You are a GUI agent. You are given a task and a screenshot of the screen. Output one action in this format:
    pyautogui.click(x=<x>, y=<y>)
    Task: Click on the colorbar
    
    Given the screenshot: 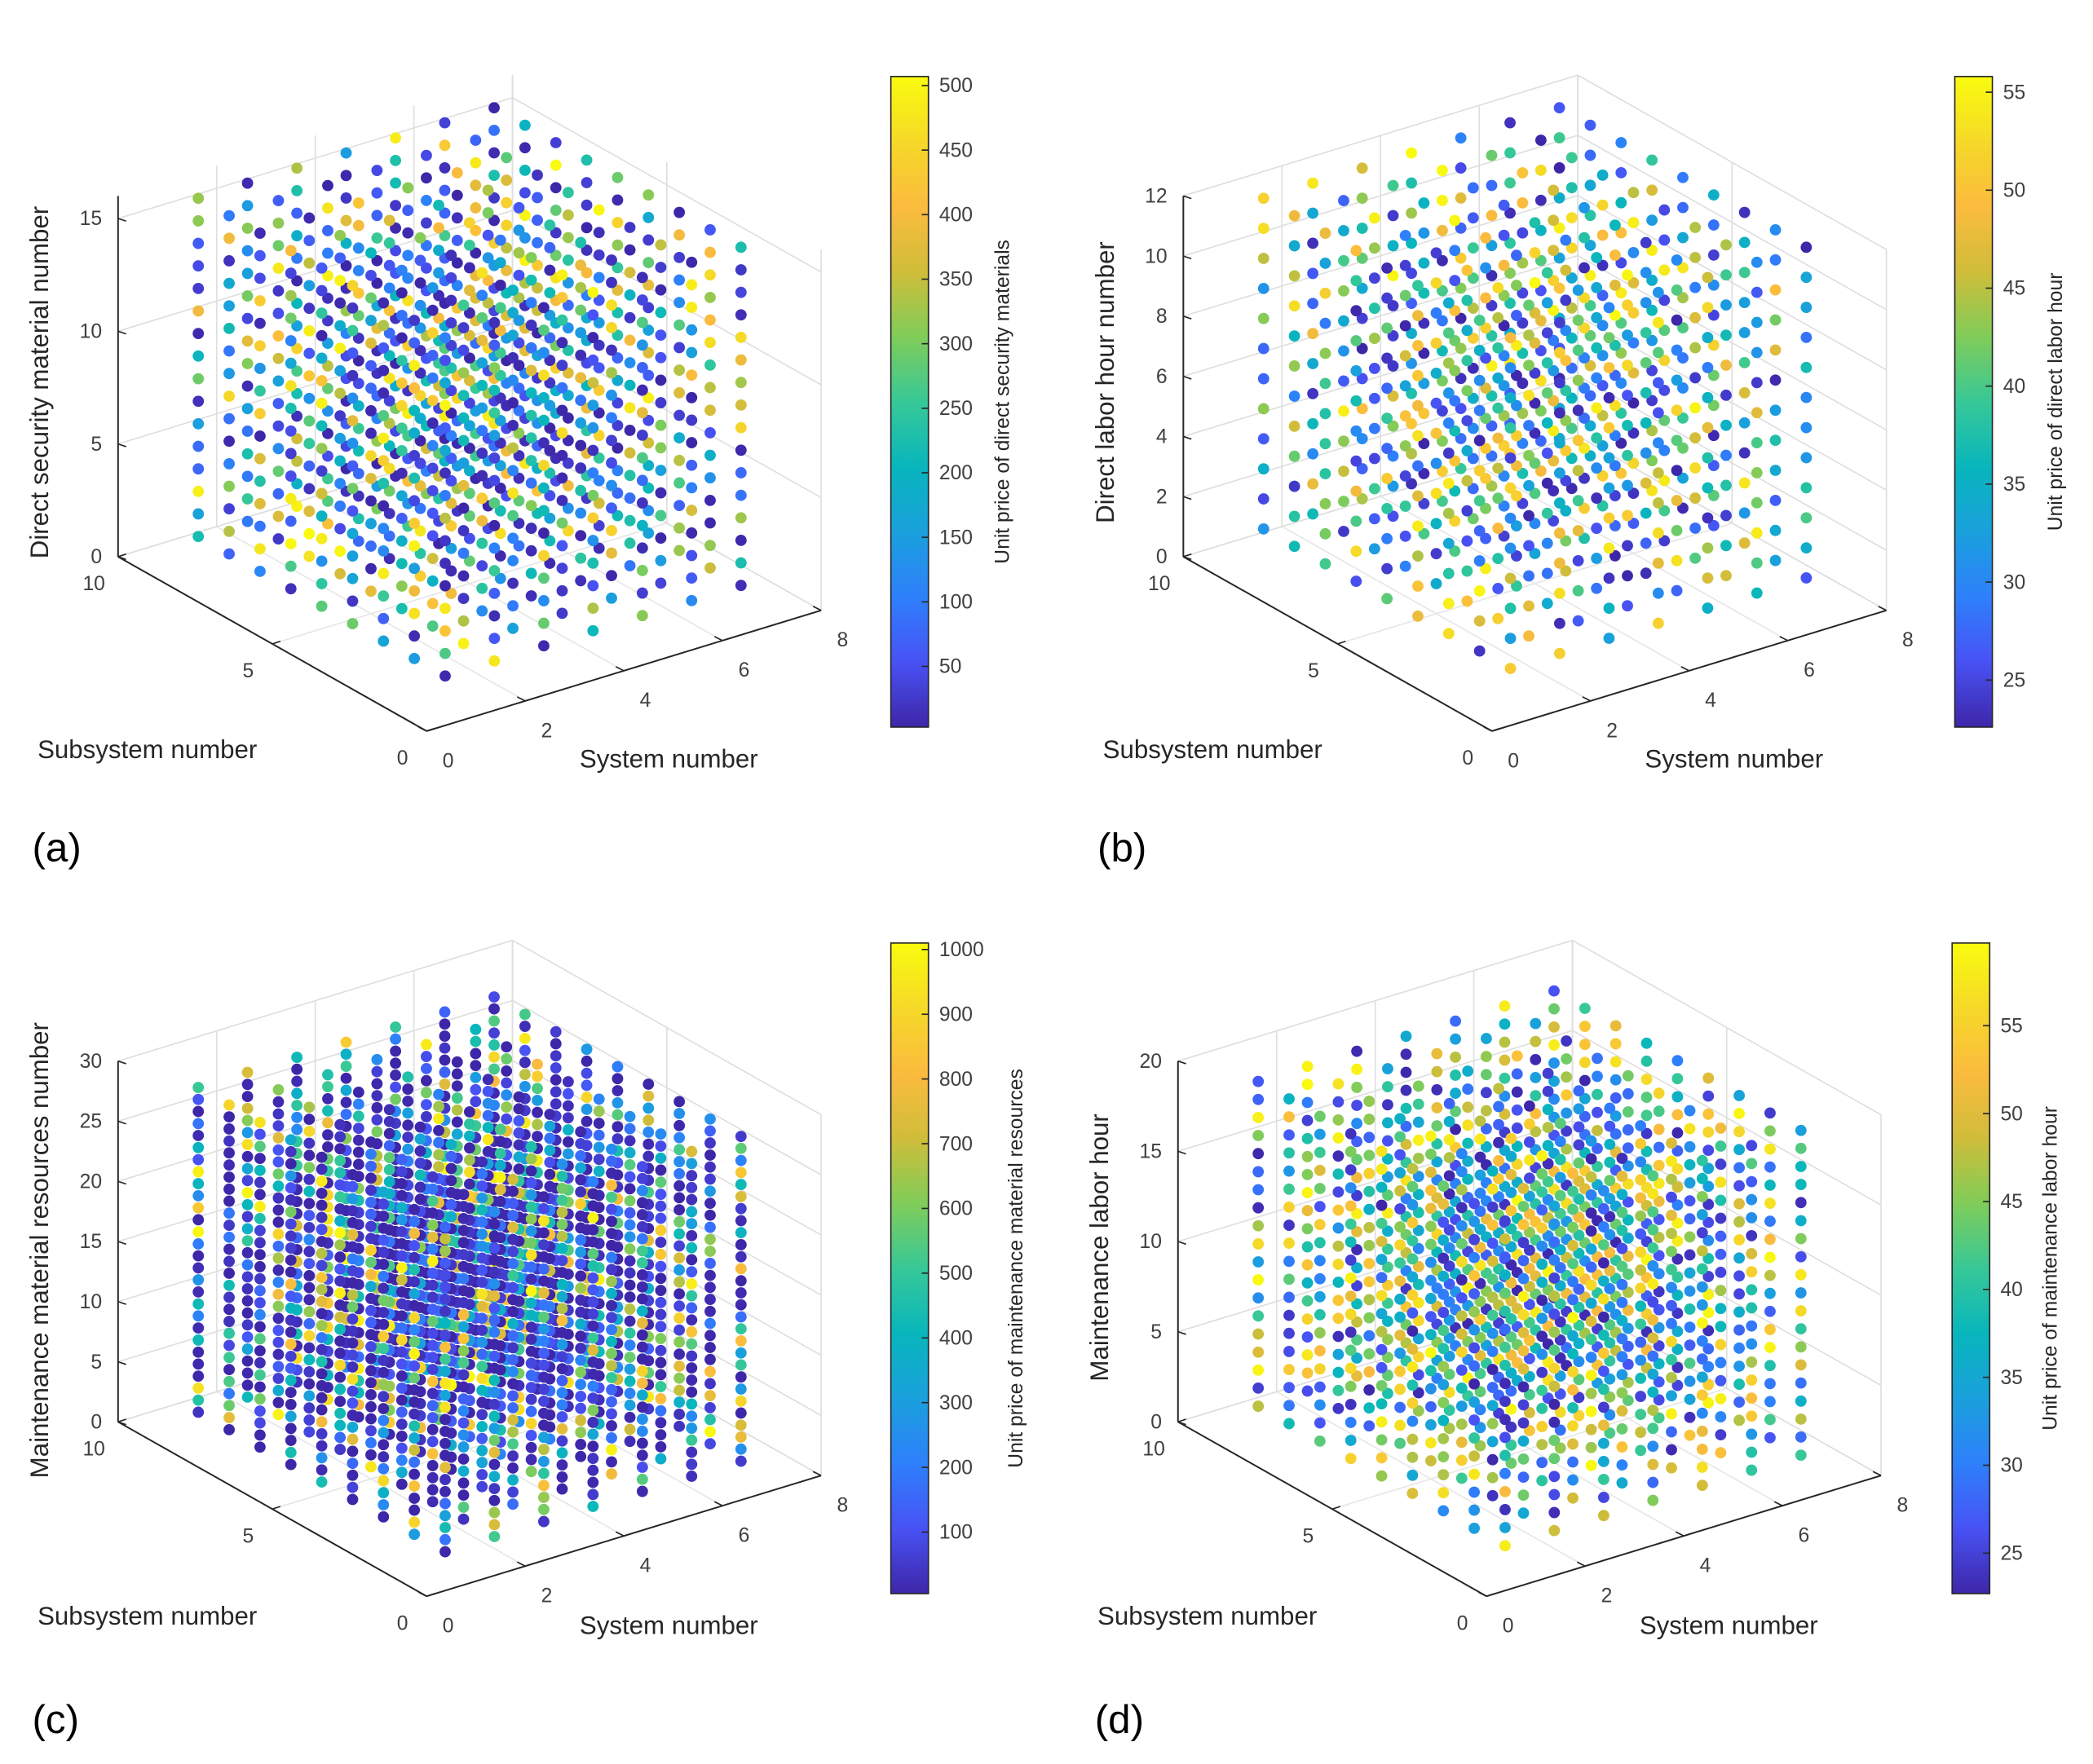 What is the action you would take?
    pyautogui.click(x=910, y=1268)
    